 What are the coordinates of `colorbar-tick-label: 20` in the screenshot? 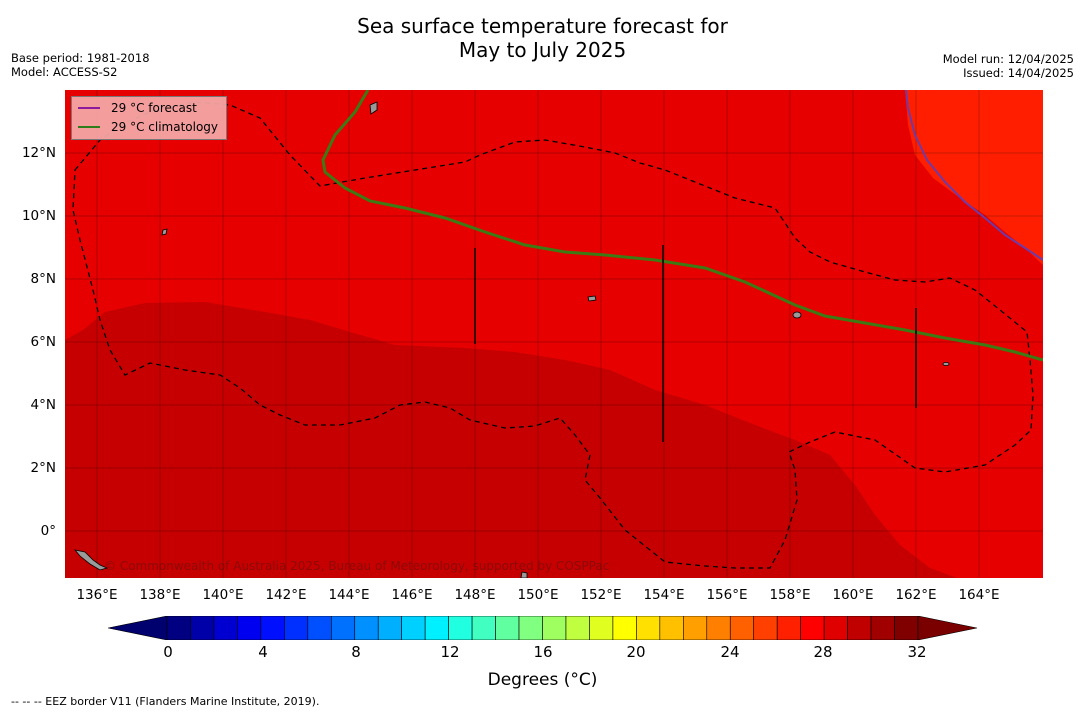 It's located at (636, 652).